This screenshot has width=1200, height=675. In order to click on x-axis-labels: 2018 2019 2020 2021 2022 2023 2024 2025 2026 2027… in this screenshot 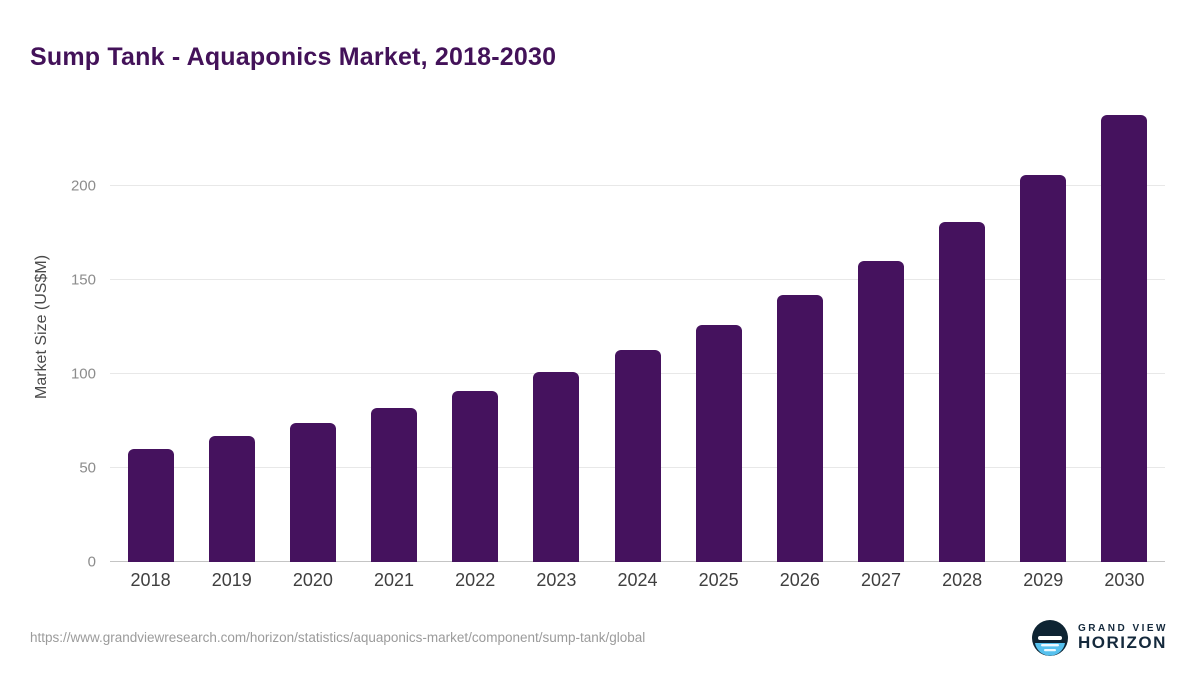, I will do `click(637, 580)`.